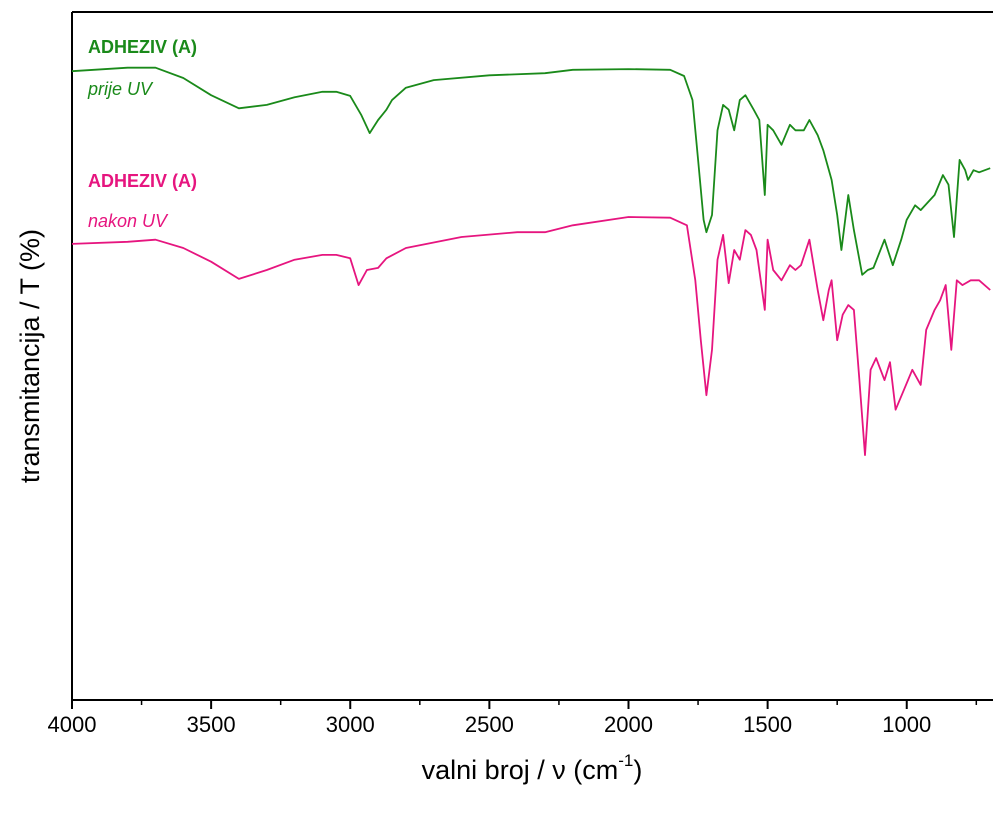  Describe the element at coordinates (906, 724) in the screenshot. I see `x-tick-label: 1000` at that location.